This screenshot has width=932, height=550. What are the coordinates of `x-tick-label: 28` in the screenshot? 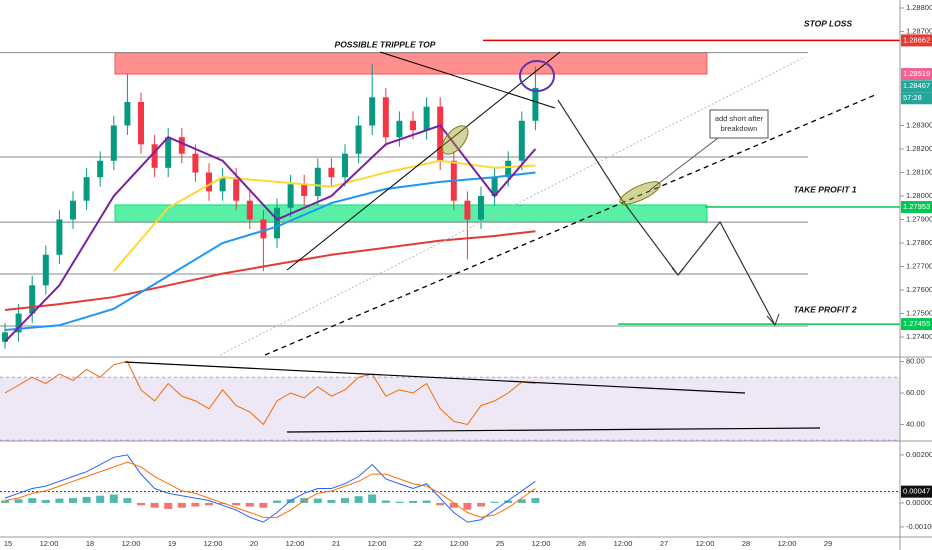 It's located at (746, 543).